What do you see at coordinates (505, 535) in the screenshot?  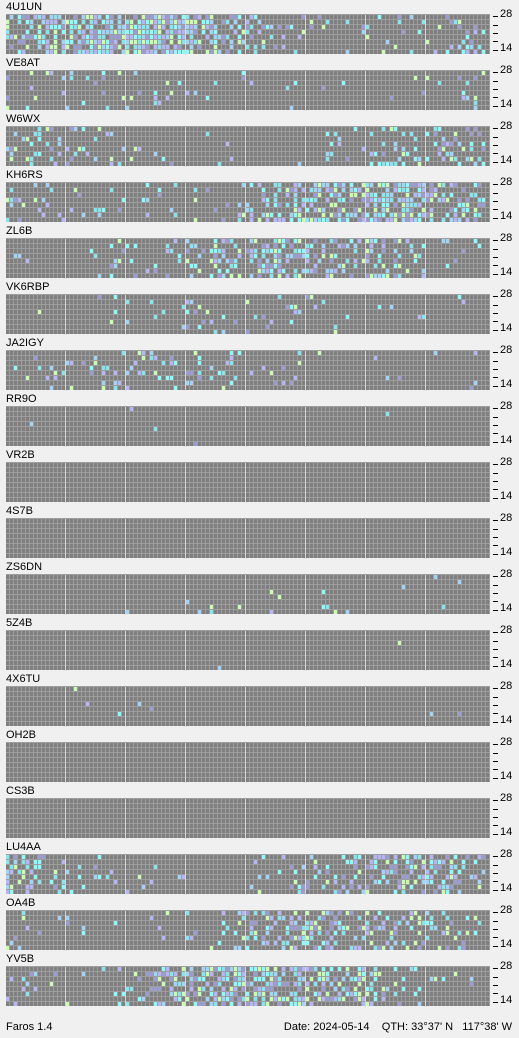 I see `band-scale: 28 14` at bounding box center [505, 535].